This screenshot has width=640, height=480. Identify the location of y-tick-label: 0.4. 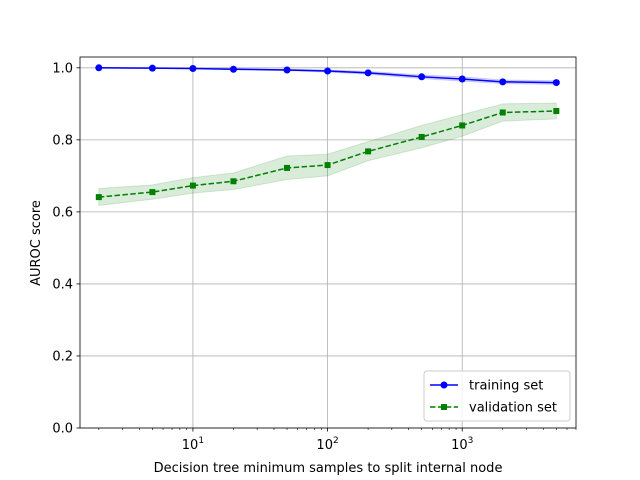
(62, 284).